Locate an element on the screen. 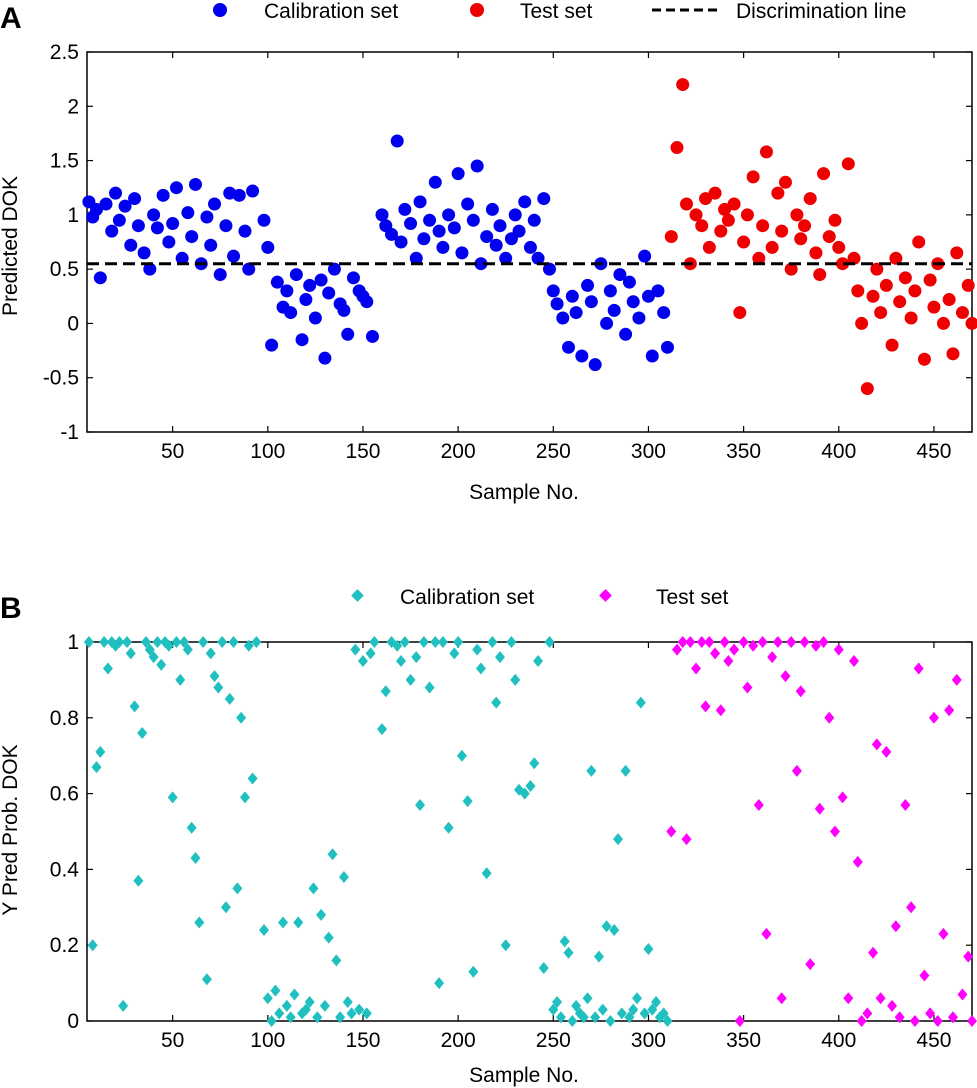  legend-a-test-label: Test set is located at coordinates (556, 11).